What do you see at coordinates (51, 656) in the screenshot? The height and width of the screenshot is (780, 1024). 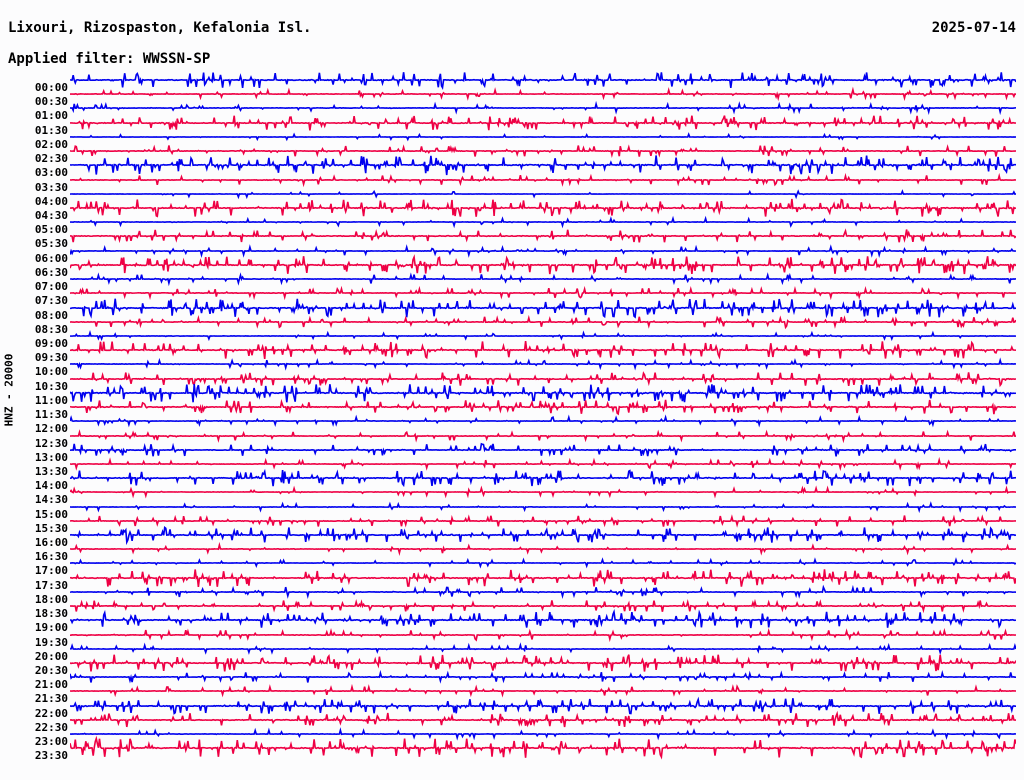 I see `trace-time-label: 20:00` at bounding box center [51, 656].